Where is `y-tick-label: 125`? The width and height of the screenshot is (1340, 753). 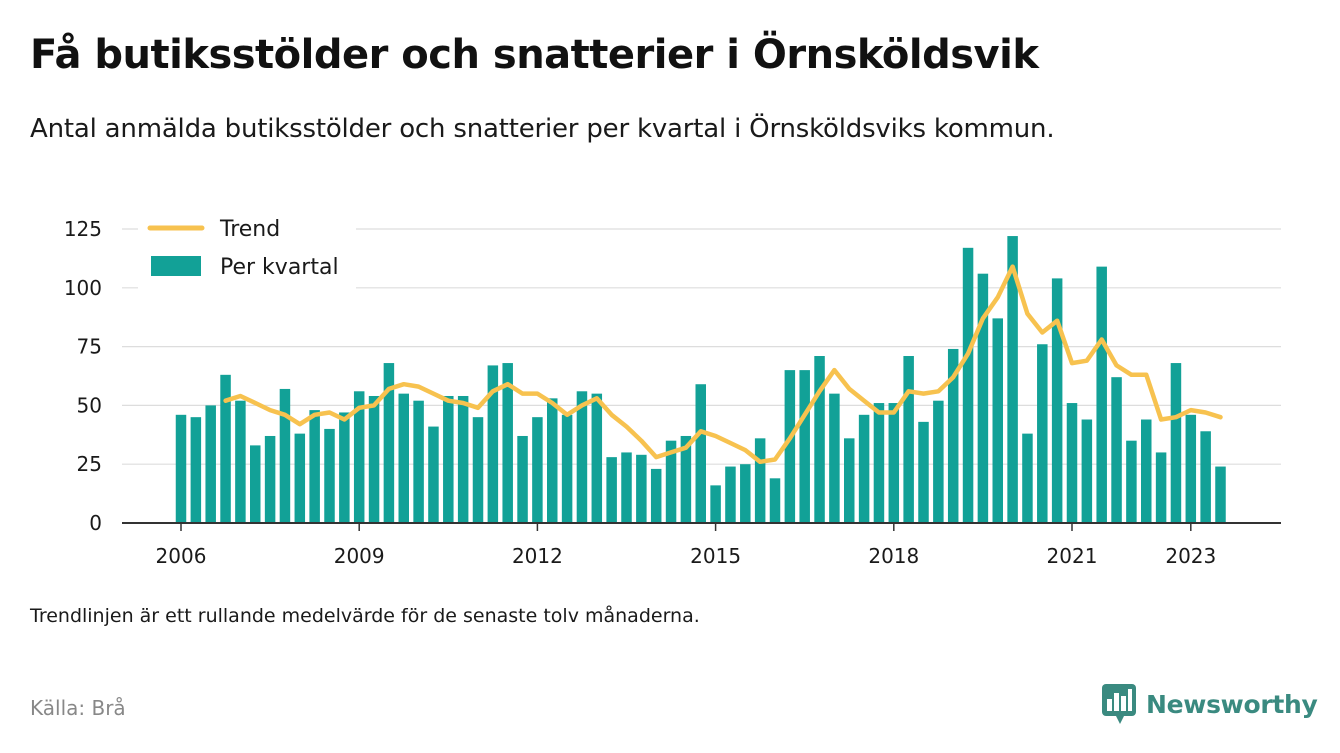
y-tick-label: 125 is located at coordinates (83, 229).